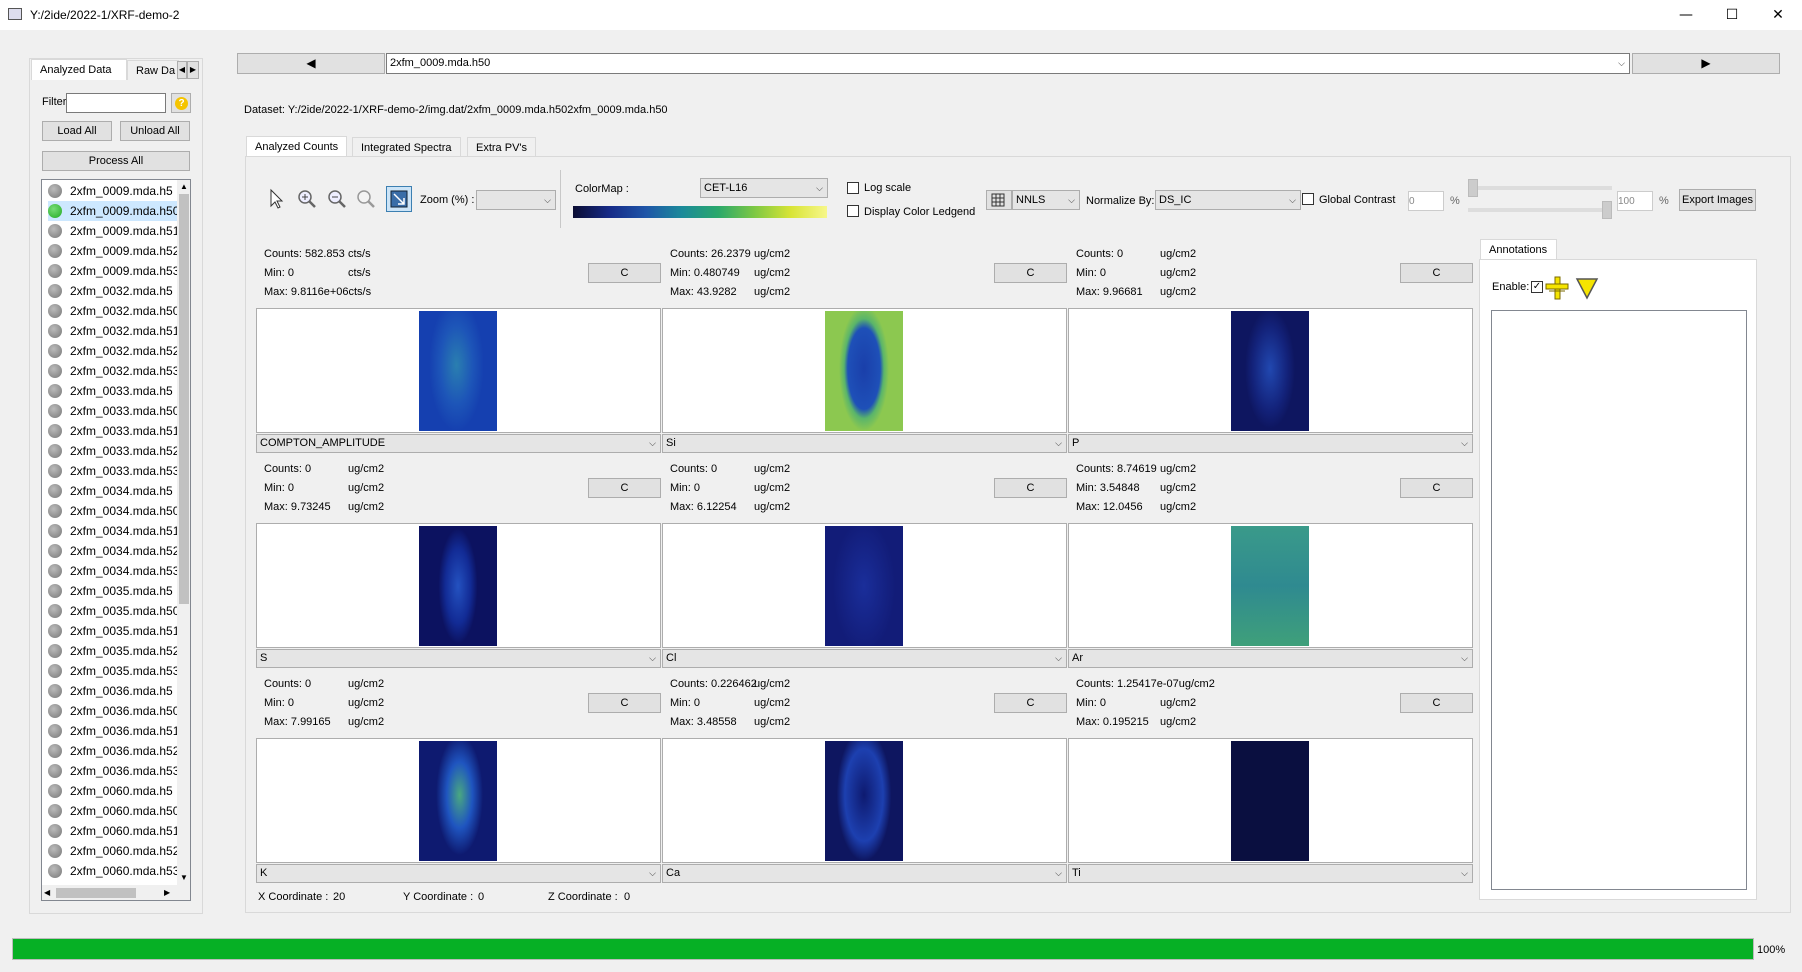 The width and height of the screenshot is (1802, 972). Describe the element at coordinates (399, 199) in the screenshot. I see `pan-tool` at that location.